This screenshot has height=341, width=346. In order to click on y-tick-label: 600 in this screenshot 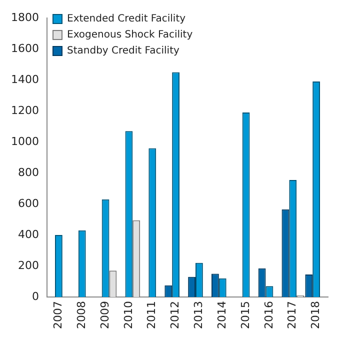, I will do `click(28, 203)`.